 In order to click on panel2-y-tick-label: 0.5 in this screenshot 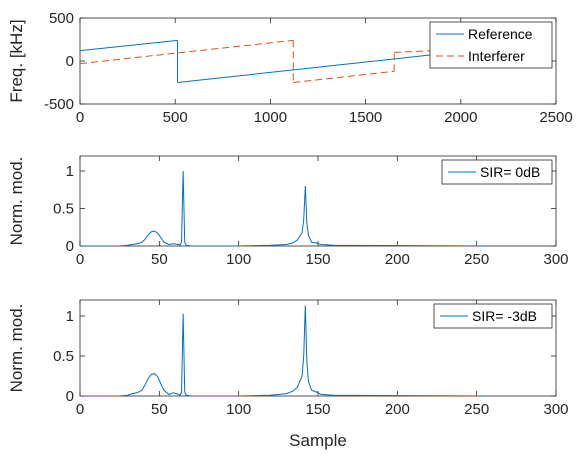, I will do `click(63, 209)`.